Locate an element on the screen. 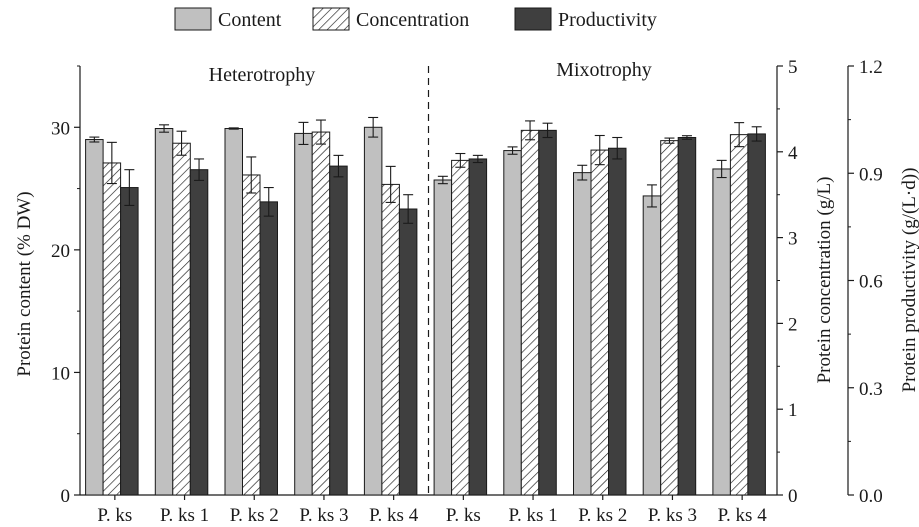  left-tick-label: 0 is located at coordinates (66, 496).